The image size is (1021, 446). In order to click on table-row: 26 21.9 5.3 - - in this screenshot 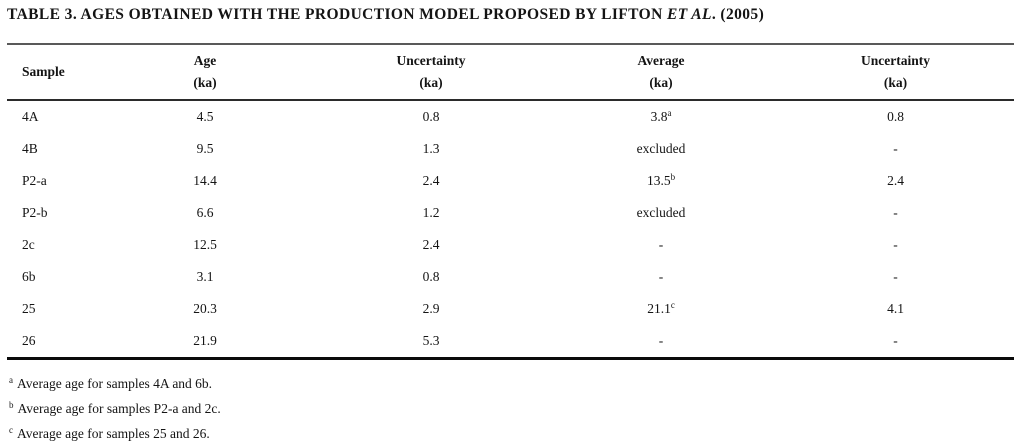, I will do `click(510, 342)`.